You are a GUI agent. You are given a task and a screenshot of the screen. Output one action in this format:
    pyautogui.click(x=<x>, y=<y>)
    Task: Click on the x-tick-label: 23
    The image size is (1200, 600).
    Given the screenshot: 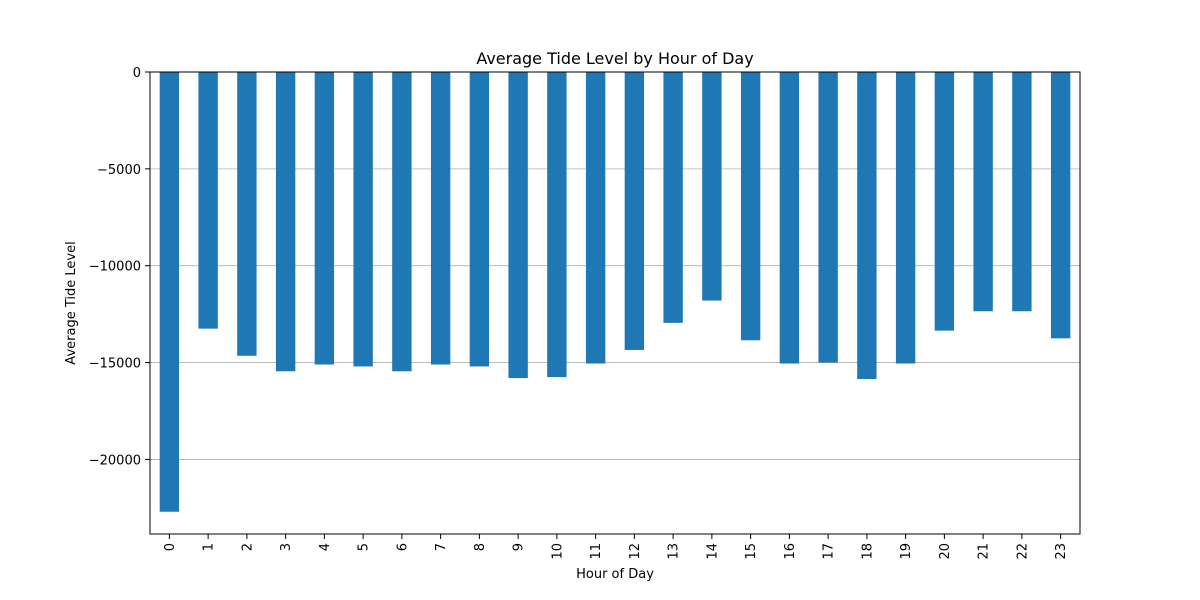 What is the action you would take?
    pyautogui.click(x=1061, y=551)
    